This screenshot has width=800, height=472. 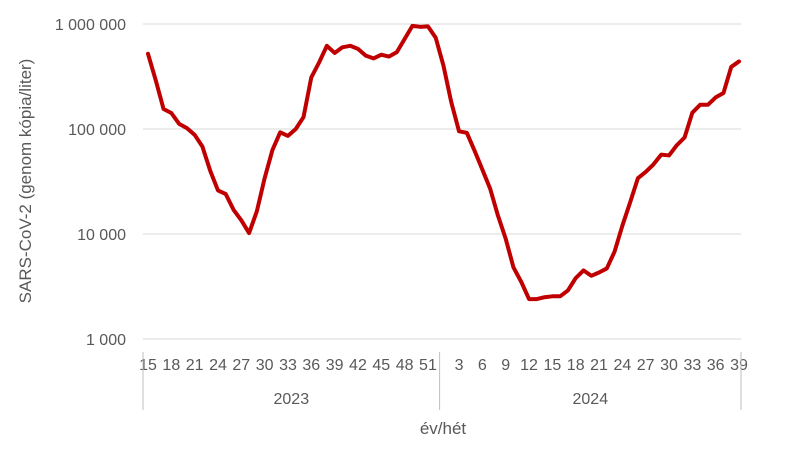 What do you see at coordinates (106, 340) in the screenshot?
I see `y-tick-label: 1 000` at bounding box center [106, 340].